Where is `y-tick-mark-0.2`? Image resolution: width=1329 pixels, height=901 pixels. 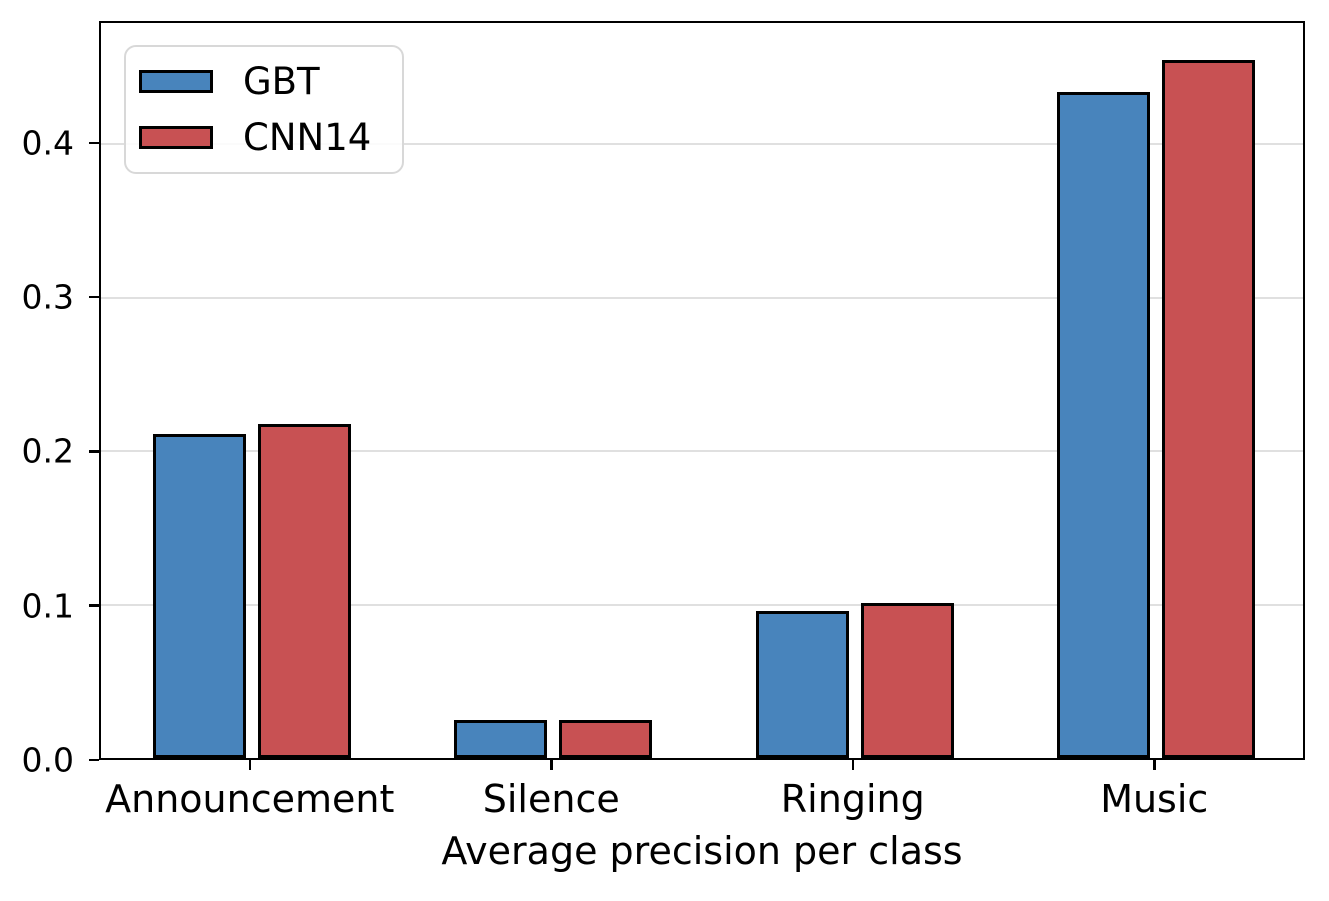 y-tick-mark-0.2 is located at coordinates (94, 451).